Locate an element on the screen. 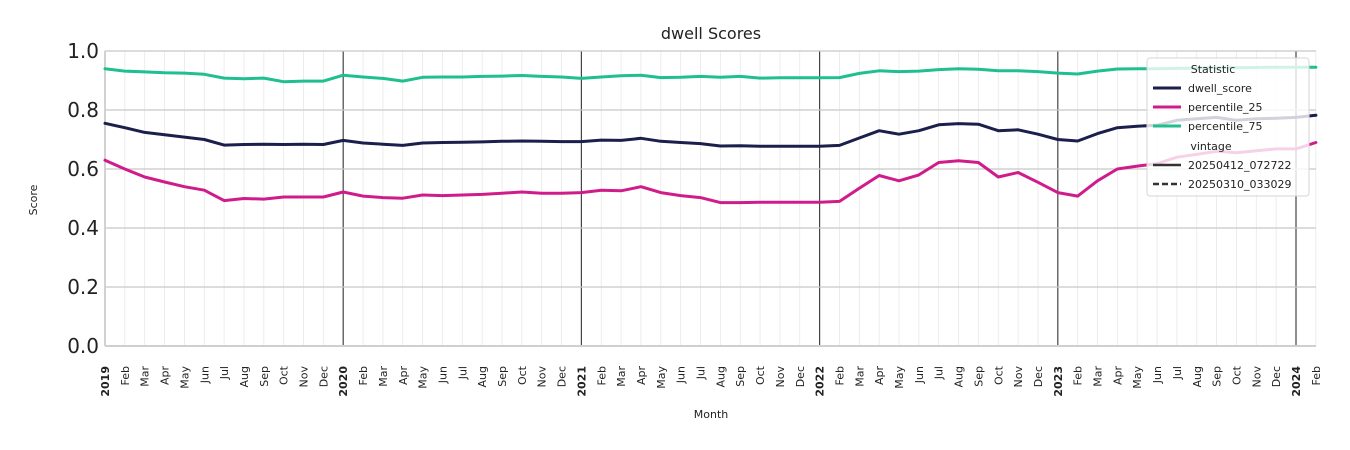 The height and width of the screenshot is (450, 1350). legend-label-dwell-score: dwell_score is located at coordinates (1220, 88).